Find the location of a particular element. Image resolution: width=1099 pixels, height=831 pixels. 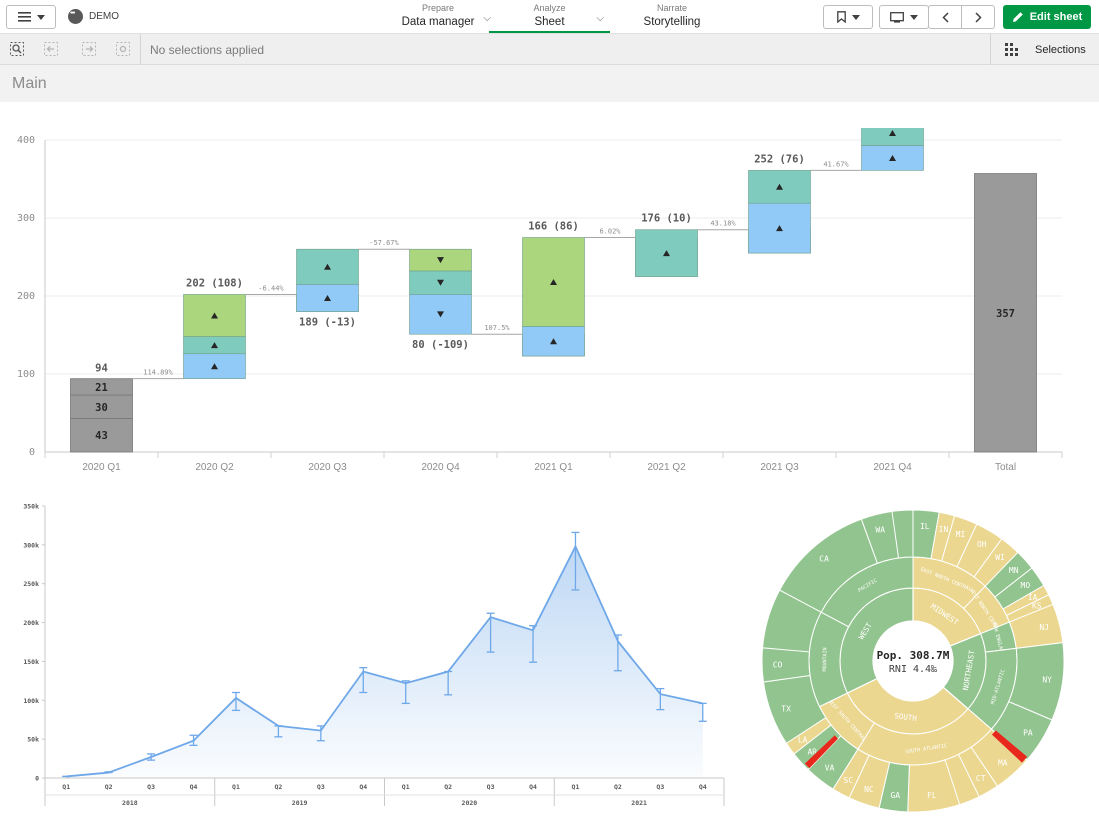

step-forward-button is located at coordinates (89, 49).